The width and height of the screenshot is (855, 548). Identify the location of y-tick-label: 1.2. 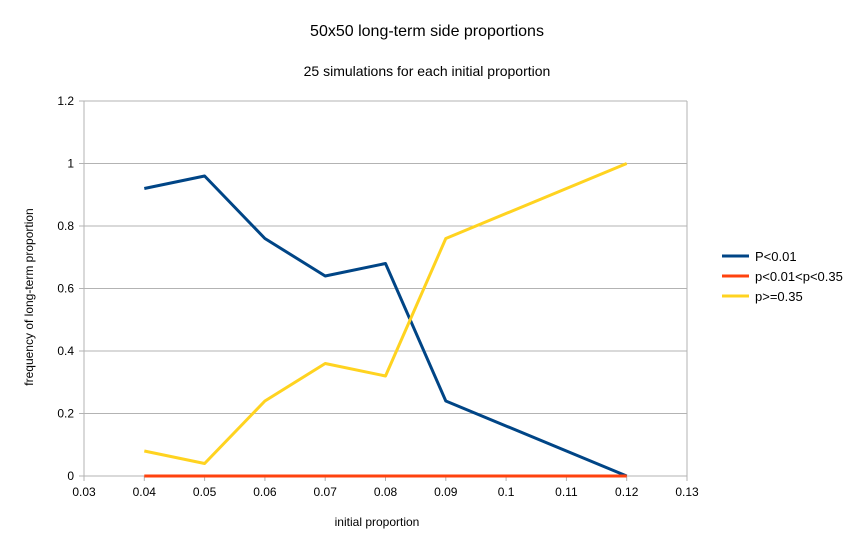
(65, 101).